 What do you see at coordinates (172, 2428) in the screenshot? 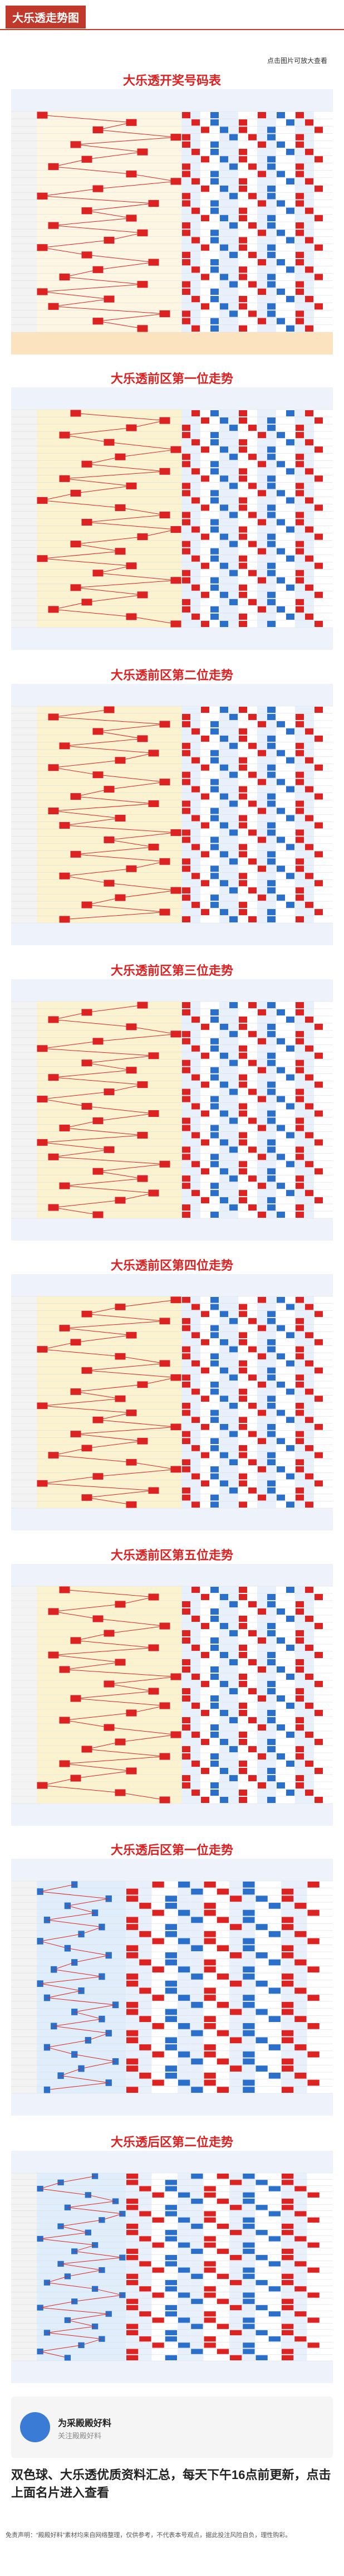
I see `profile-card: 为采殿殿好料 关注殿殿好料` at bounding box center [172, 2428].